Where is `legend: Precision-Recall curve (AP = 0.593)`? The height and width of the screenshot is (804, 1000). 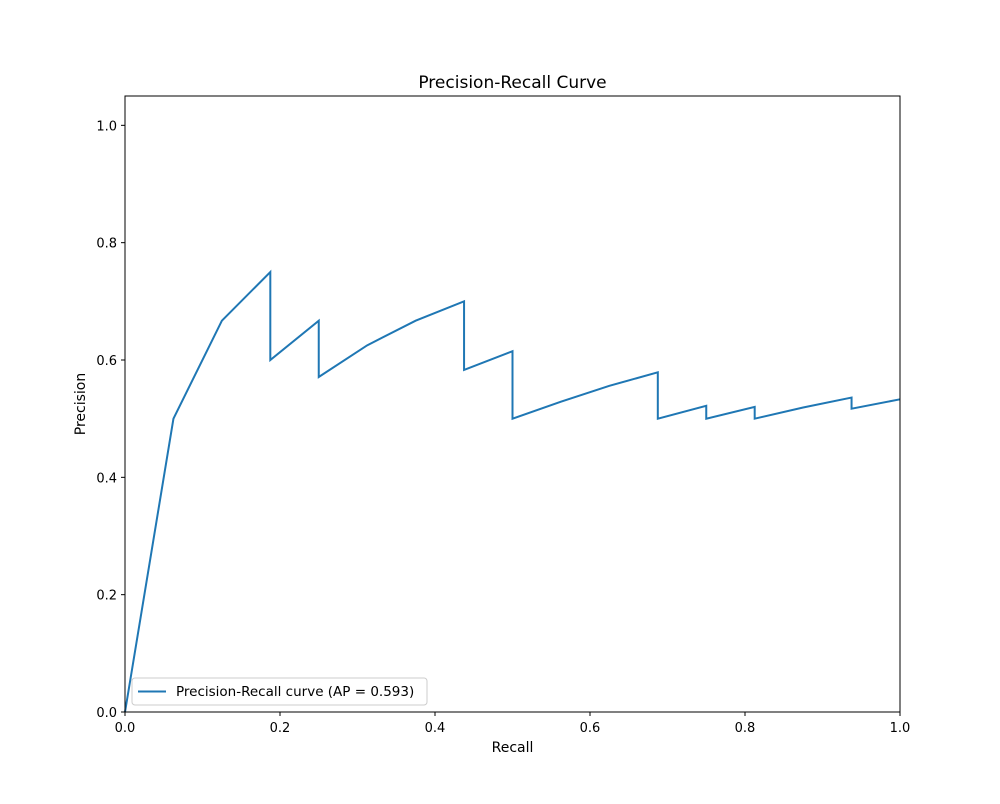
legend: Precision-Recall curve (AP = 0.593) is located at coordinates (279, 691).